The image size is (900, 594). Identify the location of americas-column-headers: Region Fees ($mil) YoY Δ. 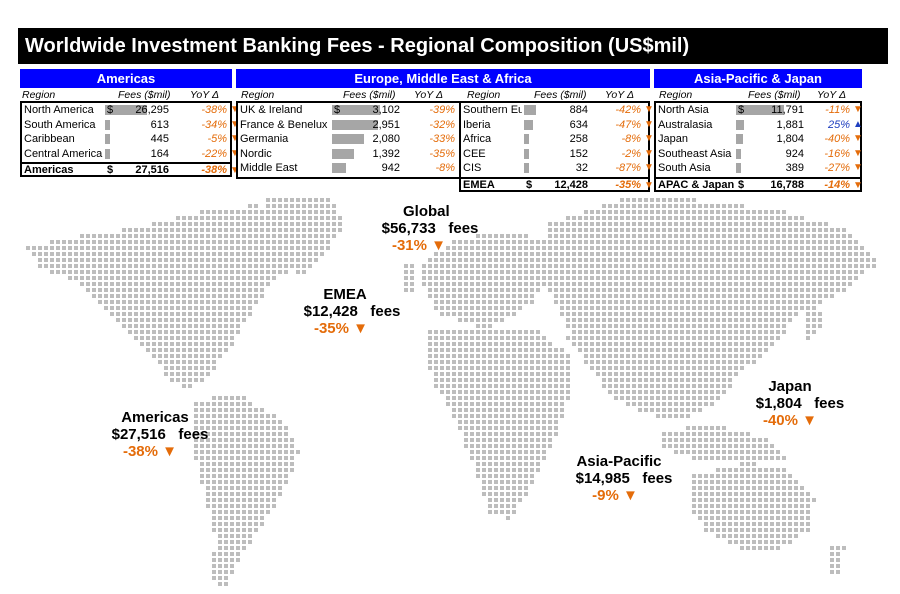
(126, 94).